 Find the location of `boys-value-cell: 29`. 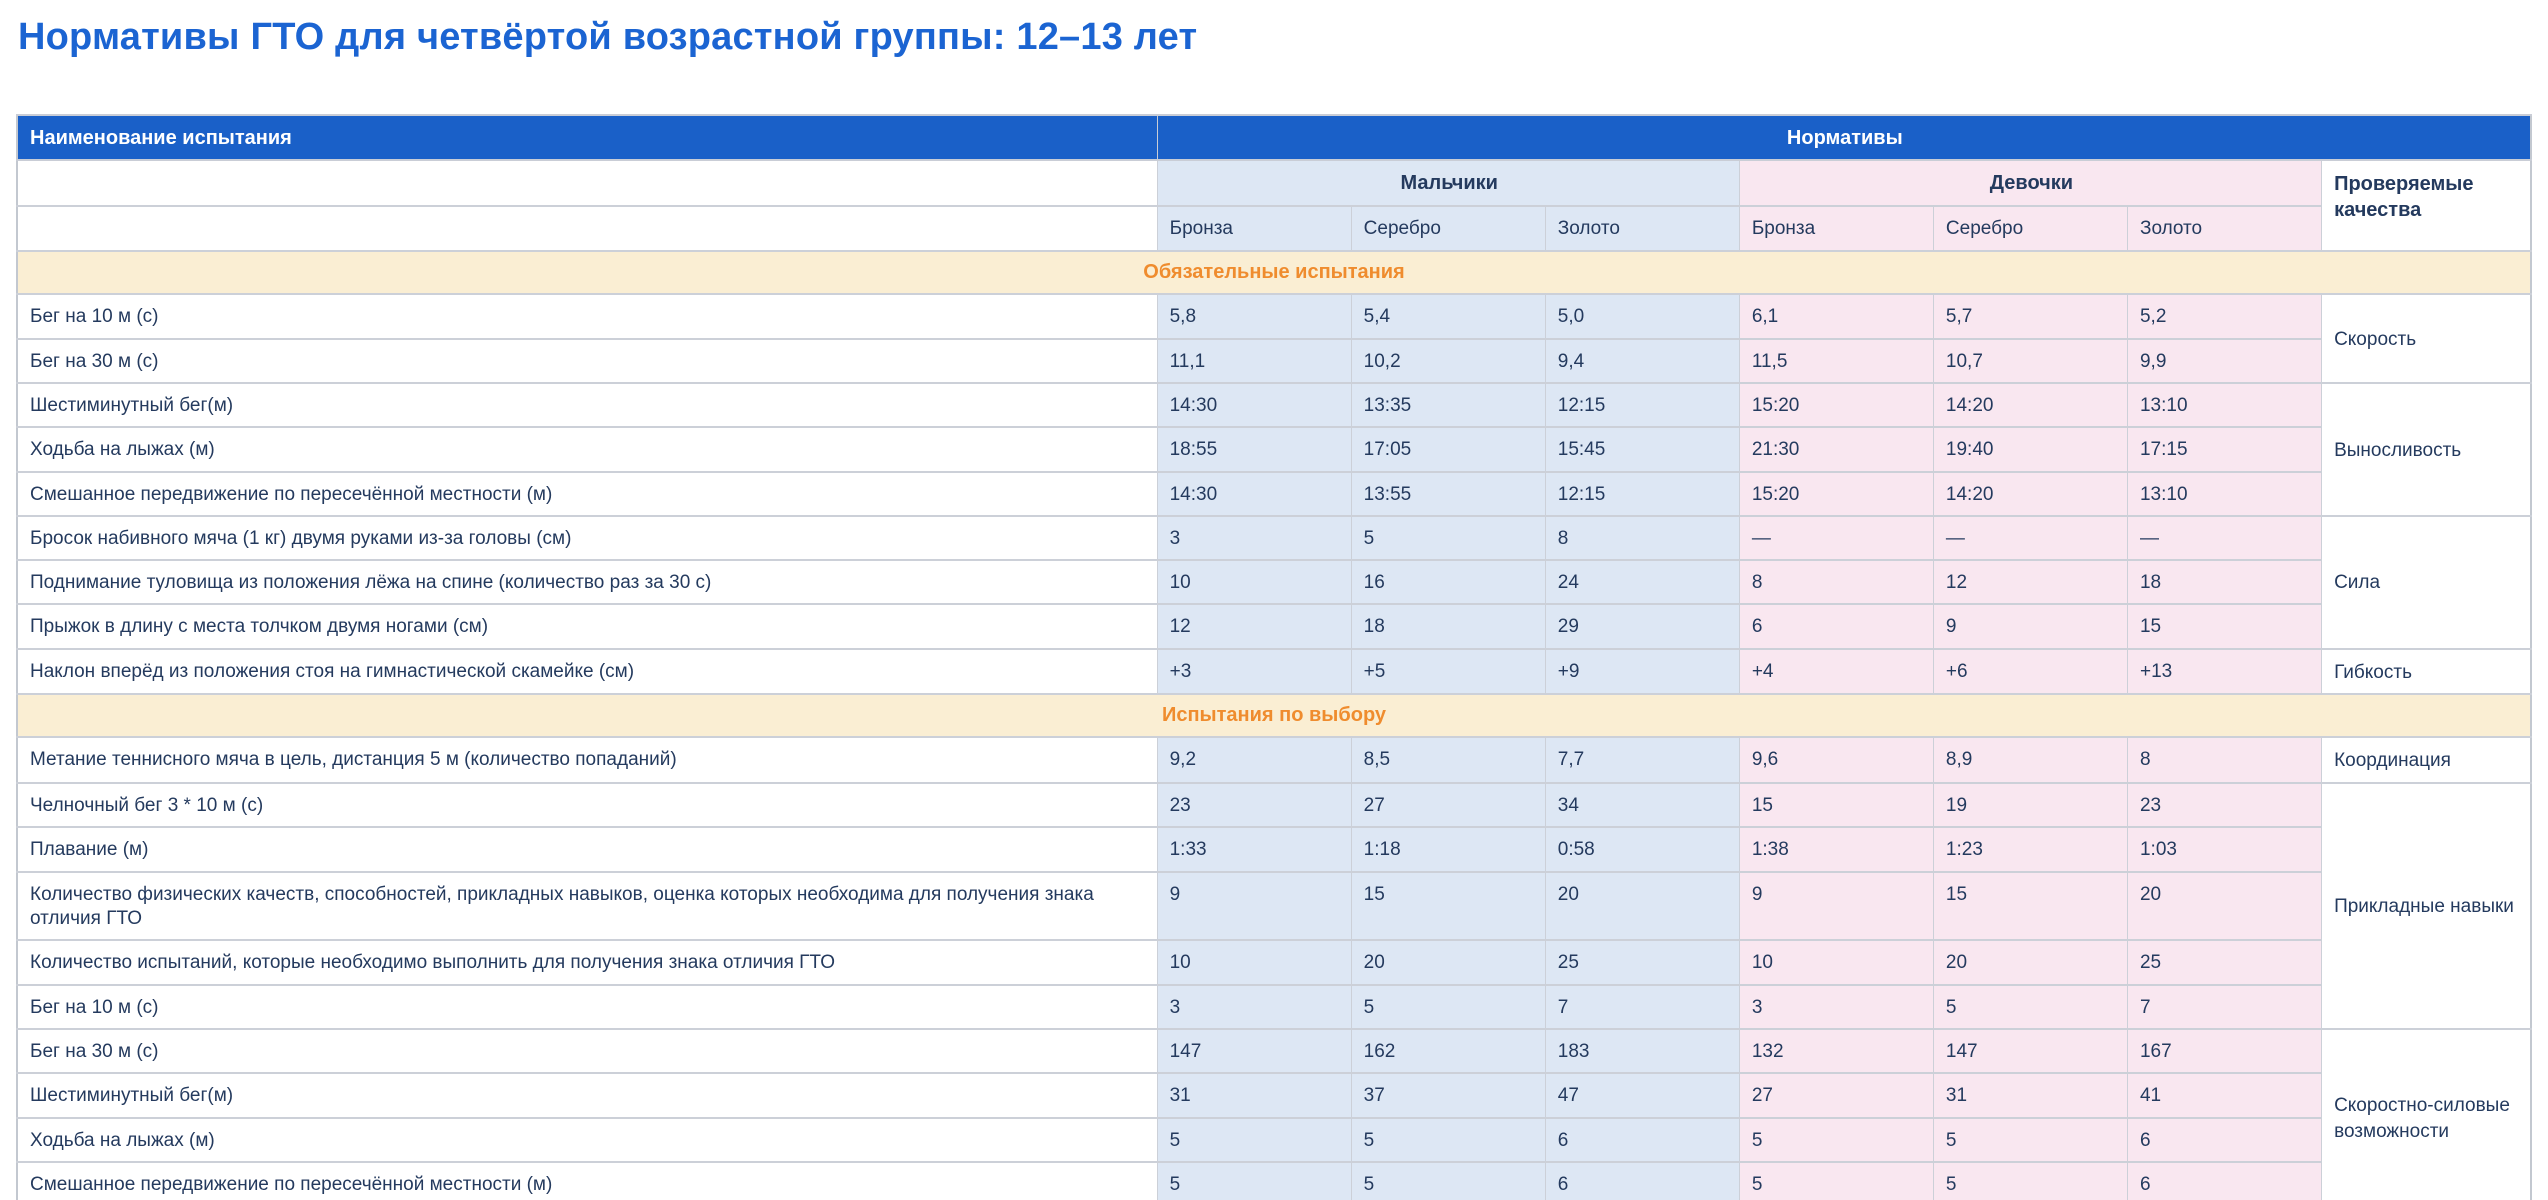

boys-value-cell: 29 is located at coordinates (1642, 626).